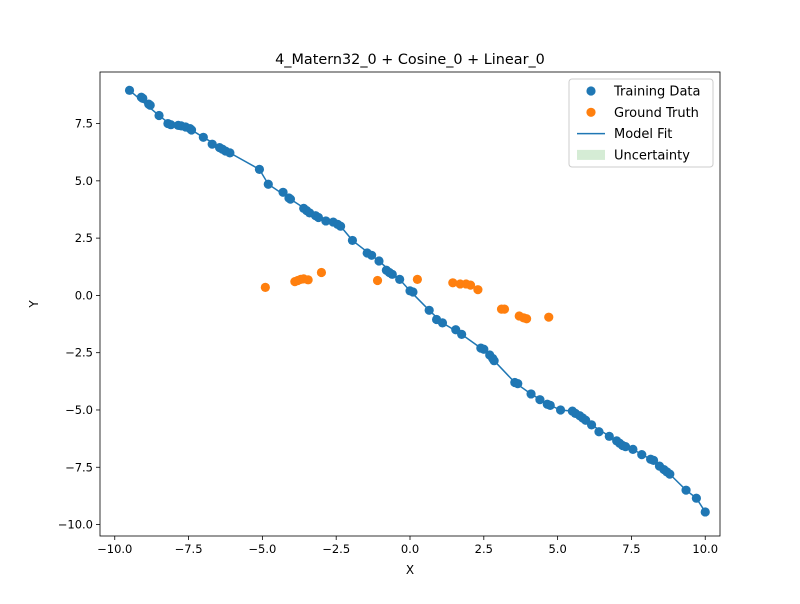  Describe the element at coordinates (189, 549) in the screenshot. I see `x-tick-label: −7.5` at that location.